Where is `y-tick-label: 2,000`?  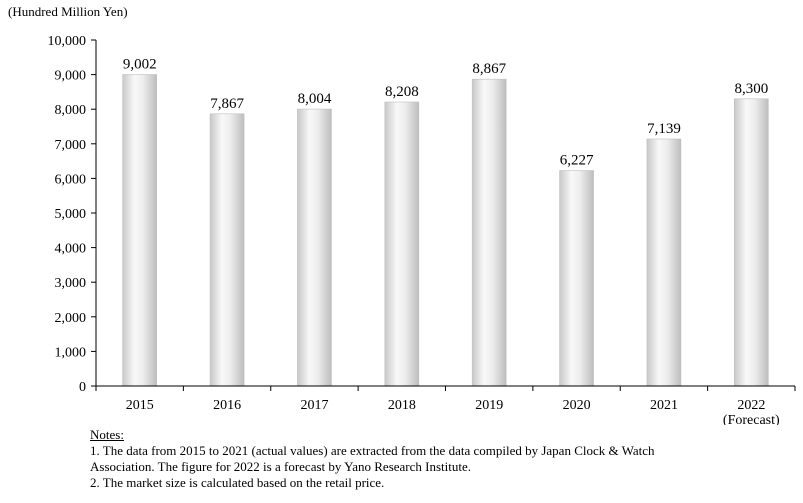 y-tick-label: 2,000 is located at coordinates (71, 318).